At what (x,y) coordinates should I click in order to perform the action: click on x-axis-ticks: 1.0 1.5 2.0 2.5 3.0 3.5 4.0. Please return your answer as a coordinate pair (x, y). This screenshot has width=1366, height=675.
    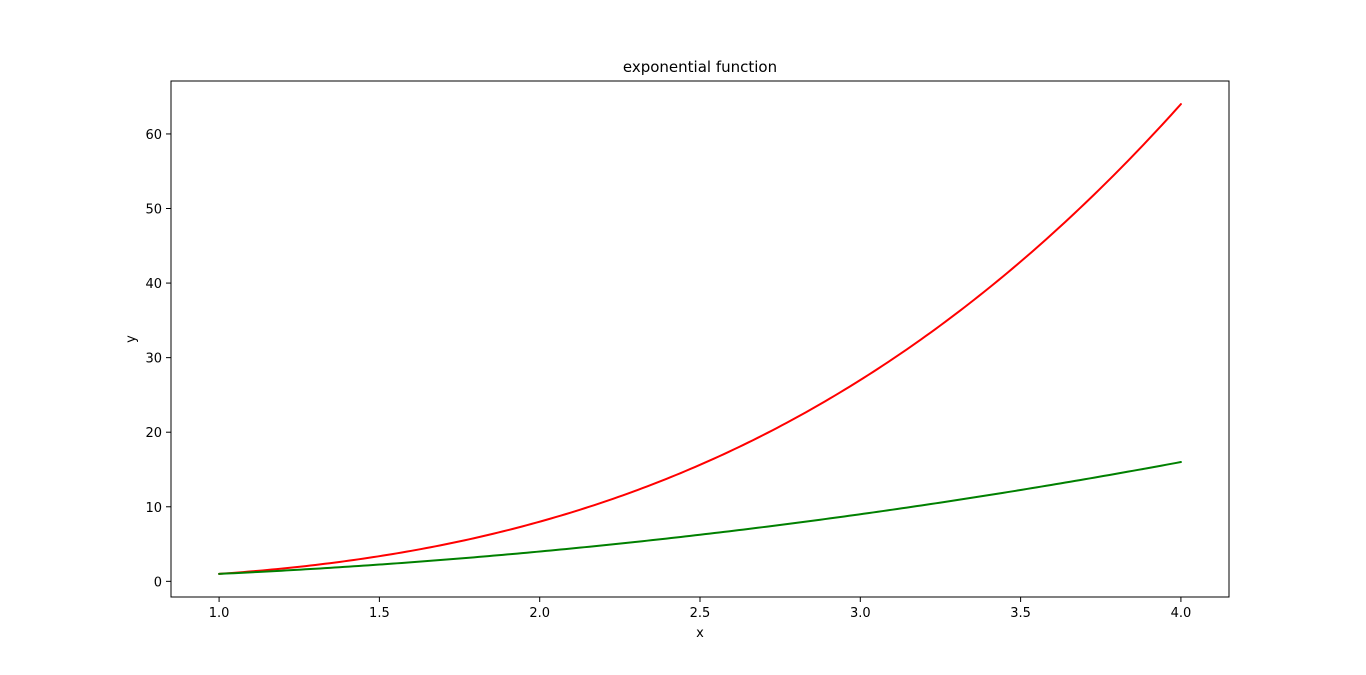
    Looking at the image, I should click on (700, 609).